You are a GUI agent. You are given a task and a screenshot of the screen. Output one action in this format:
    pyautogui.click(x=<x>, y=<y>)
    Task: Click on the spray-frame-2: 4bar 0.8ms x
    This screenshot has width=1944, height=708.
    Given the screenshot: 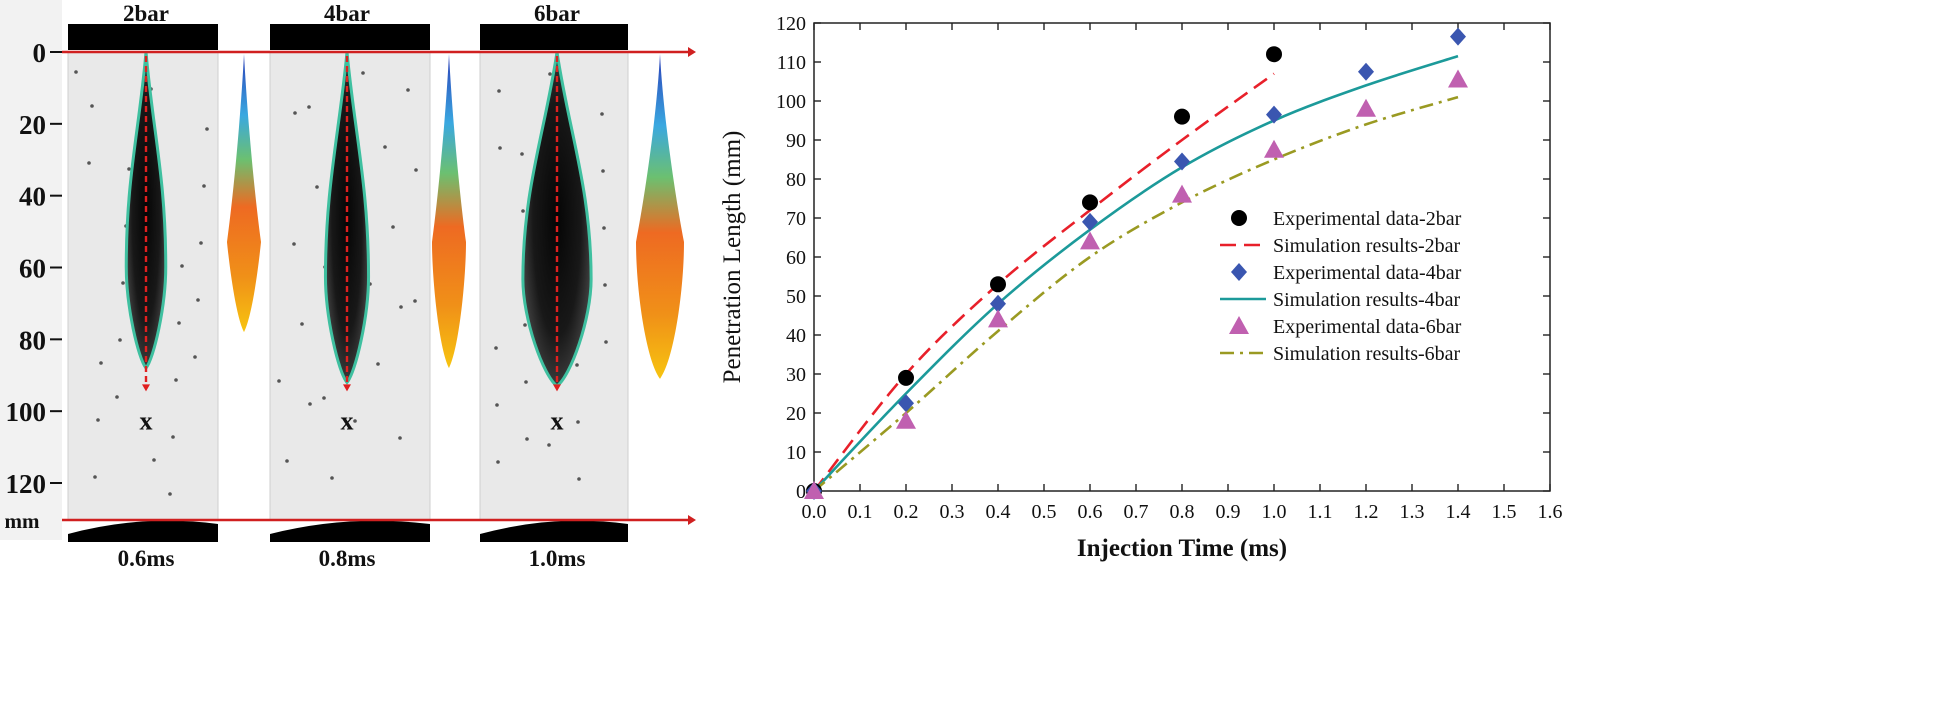 What is the action you would take?
    pyautogui.click(x=367, y=286)
    